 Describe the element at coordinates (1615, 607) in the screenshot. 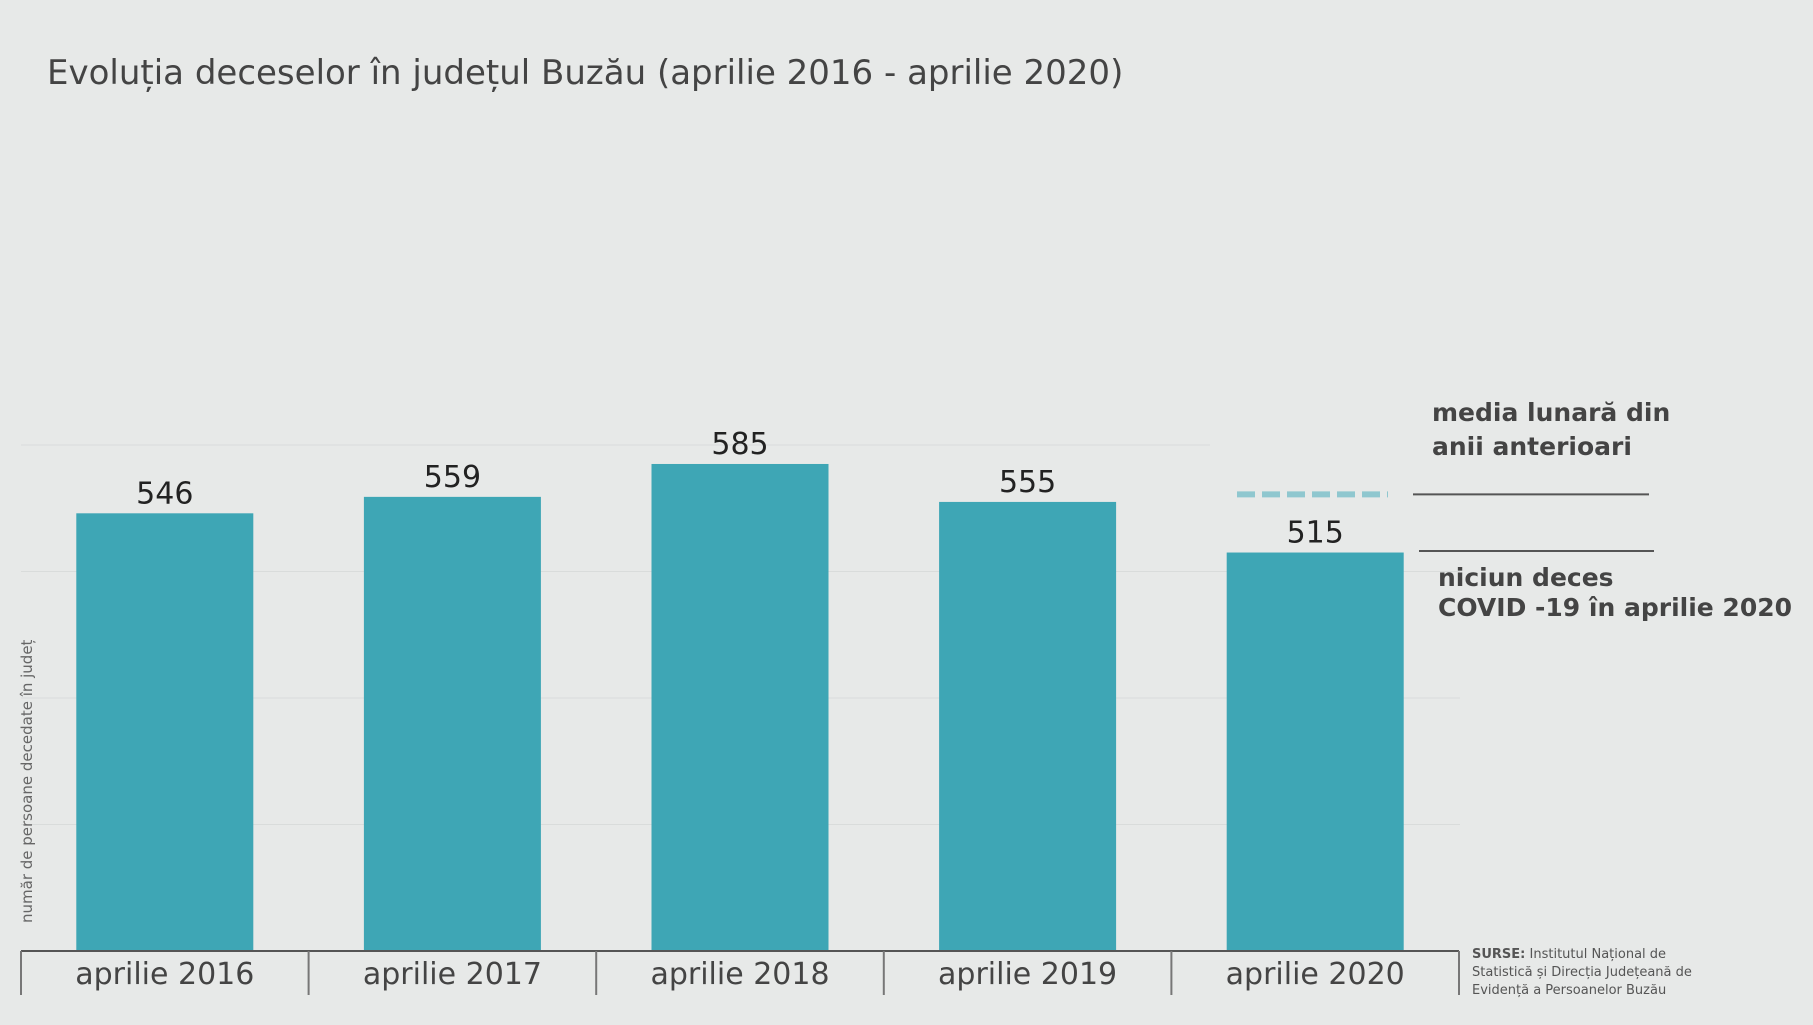

I see `annotation-line-2: COVID -19 în aprilie 2020` at that location.